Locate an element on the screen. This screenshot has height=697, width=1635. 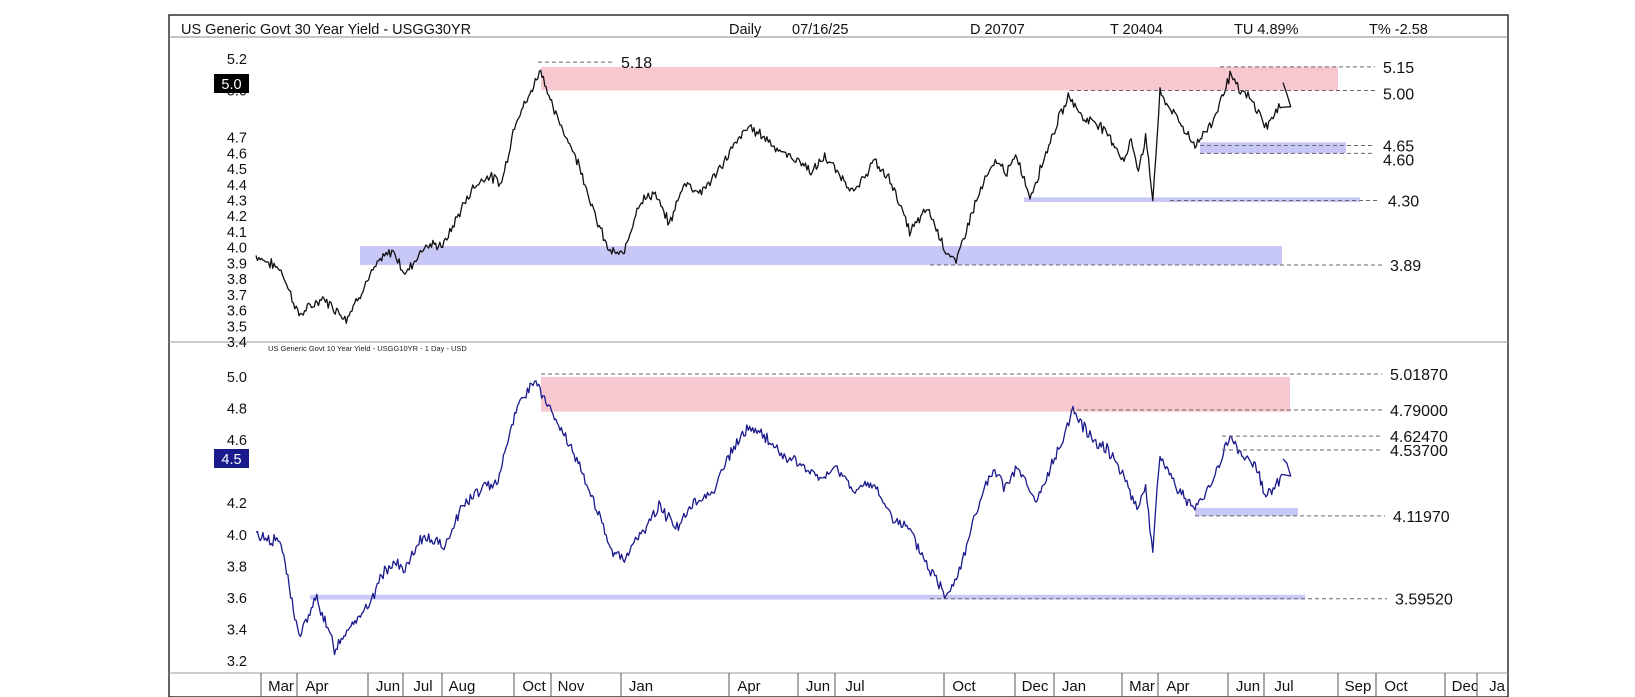
level-label: 4.60 is located at coordinates (1398, 160).